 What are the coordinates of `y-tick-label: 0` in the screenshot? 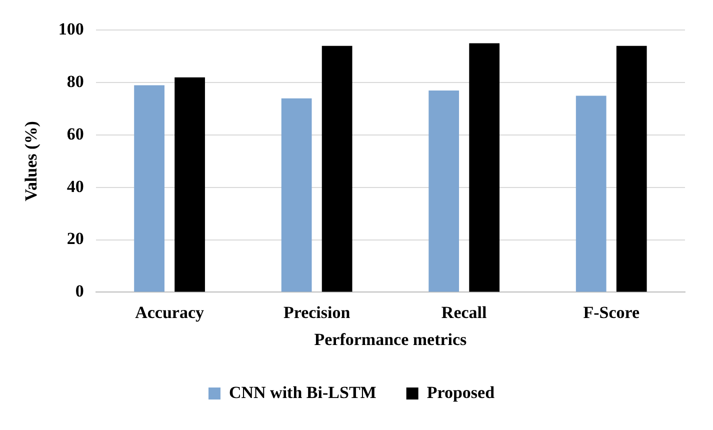 It's located at (79, 291).